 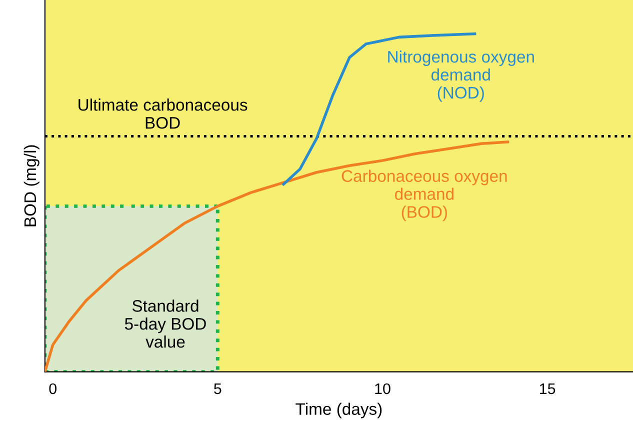 What do you see at coordinates (548, 388) in the screenshot?
I see `x-tick-label: 15` at bounding box center [548, 388].